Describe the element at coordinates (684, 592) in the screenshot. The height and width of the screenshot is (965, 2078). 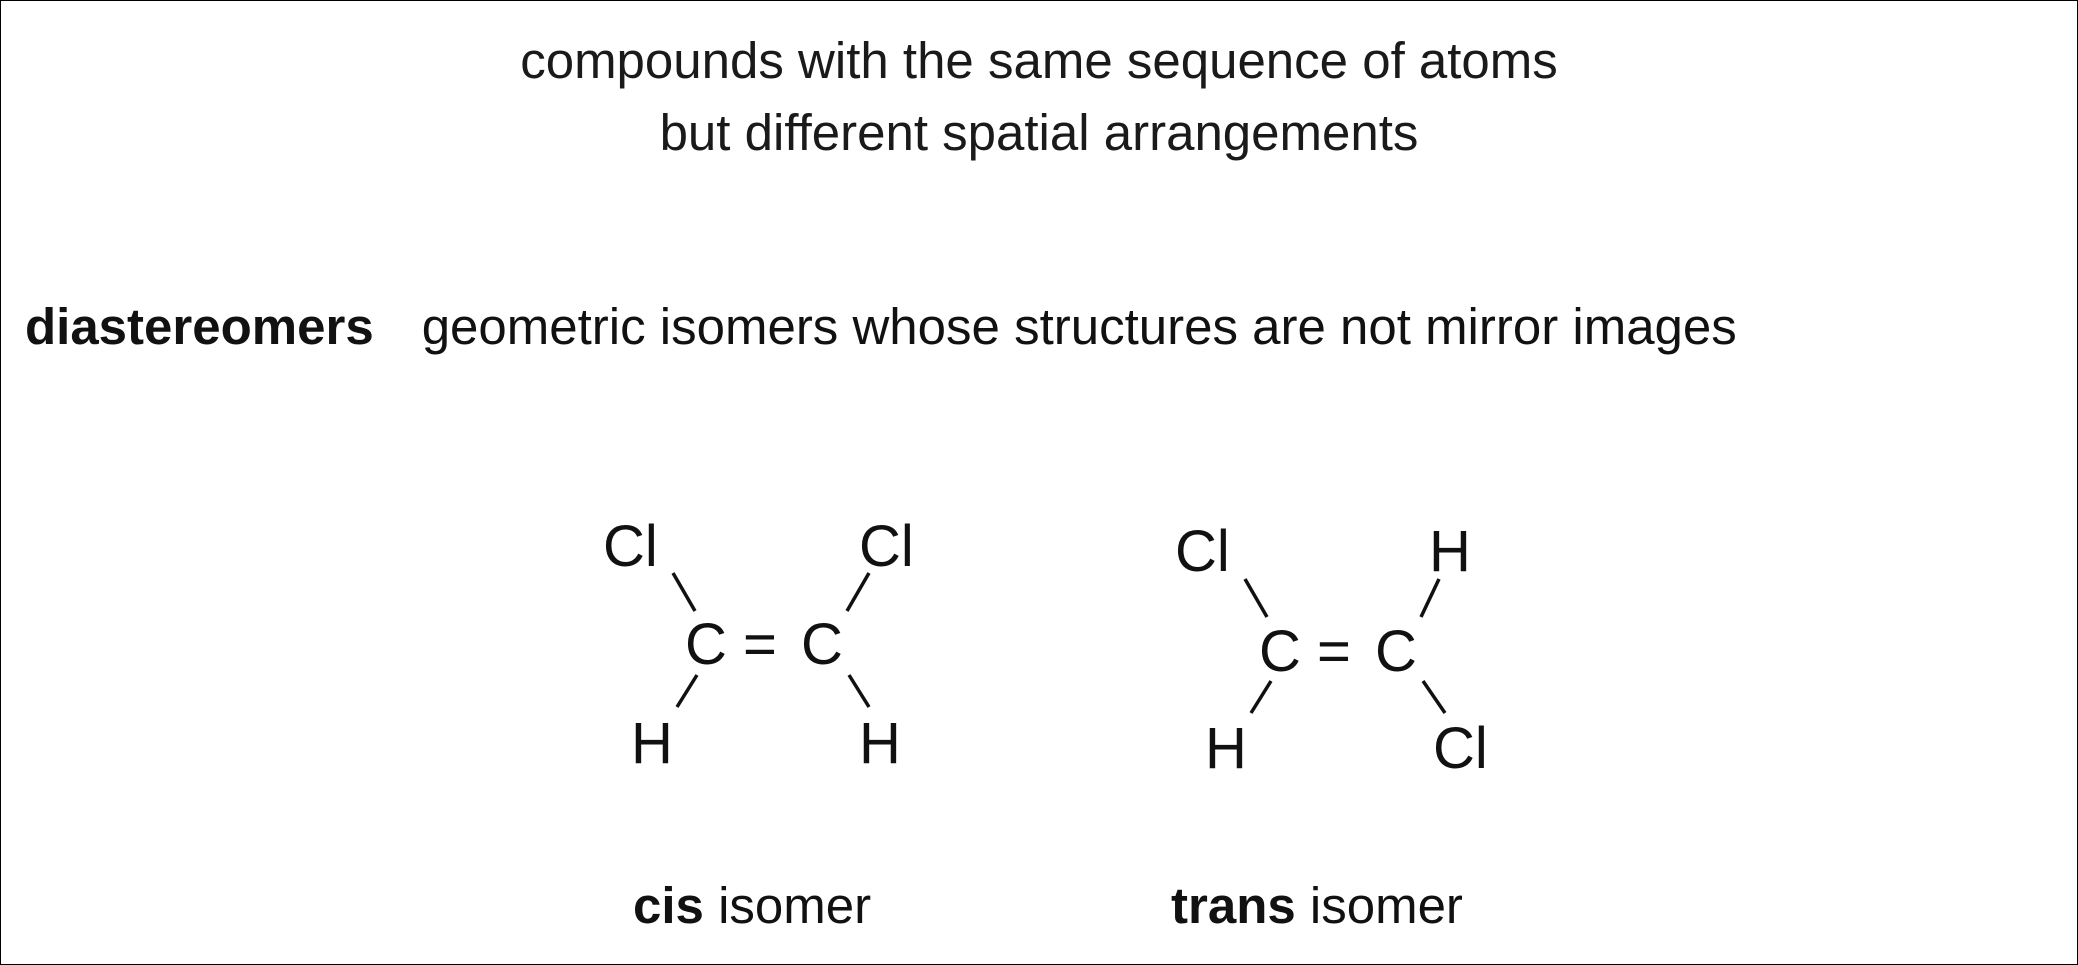
I see `cis-bond-top-left` at that location.